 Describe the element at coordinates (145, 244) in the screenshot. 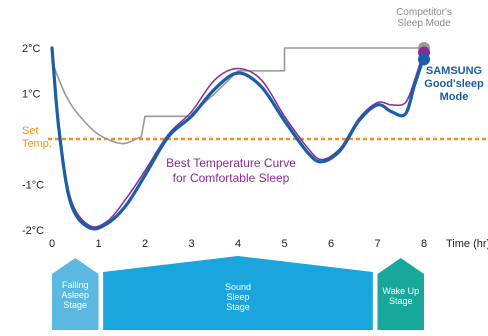

I see `x-tick-label-2: 2` at that location.